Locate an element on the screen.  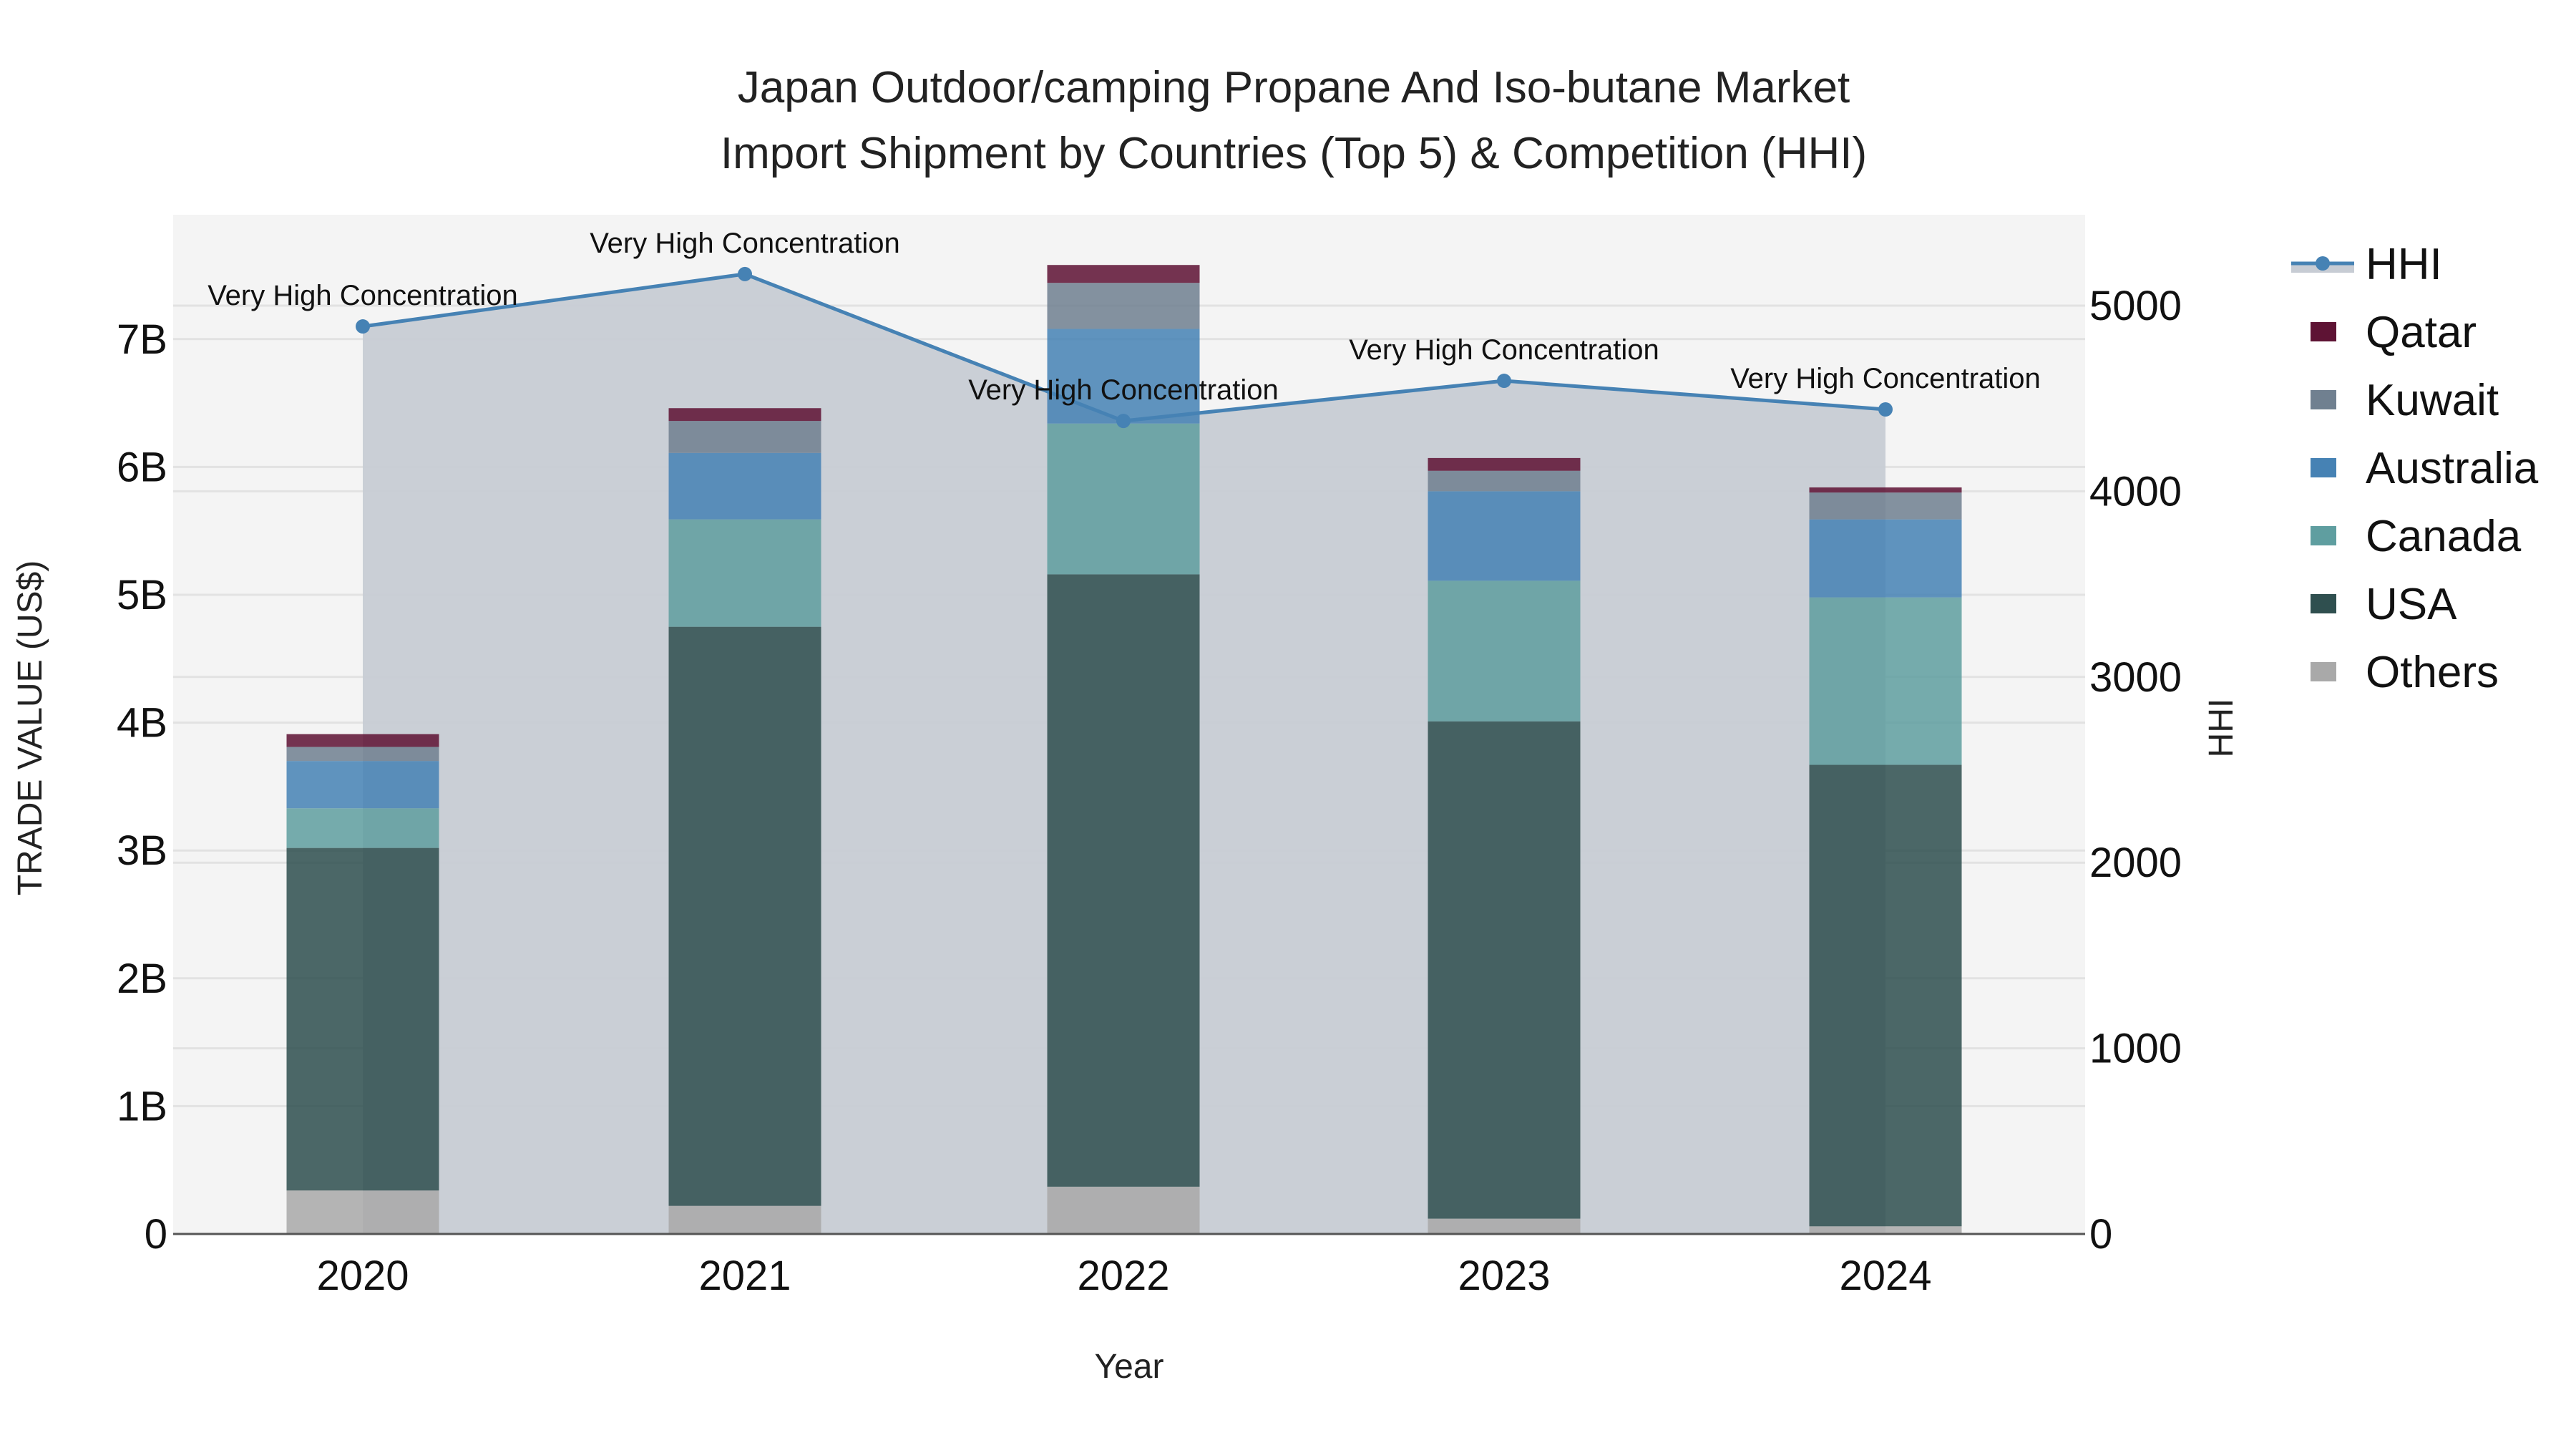
y2-axis-ticks: 0 1000 2000 3000 4000 5000 is located at coordinates (2135, 770).